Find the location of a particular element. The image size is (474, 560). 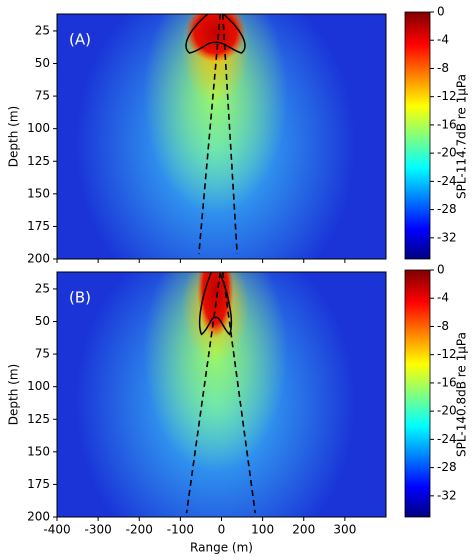

x-tick-label: -400 is located at coordinates (56, 530).